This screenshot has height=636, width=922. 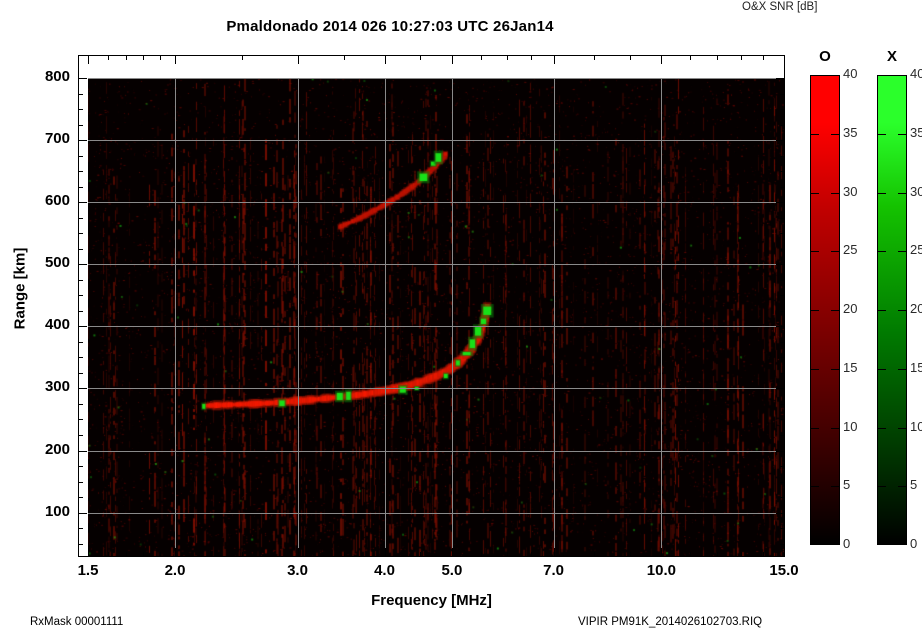 What do you see at coordinates (57, 139) in the screenshot?
I see `y-tick-label: 700` at bounding box center [57, 139].